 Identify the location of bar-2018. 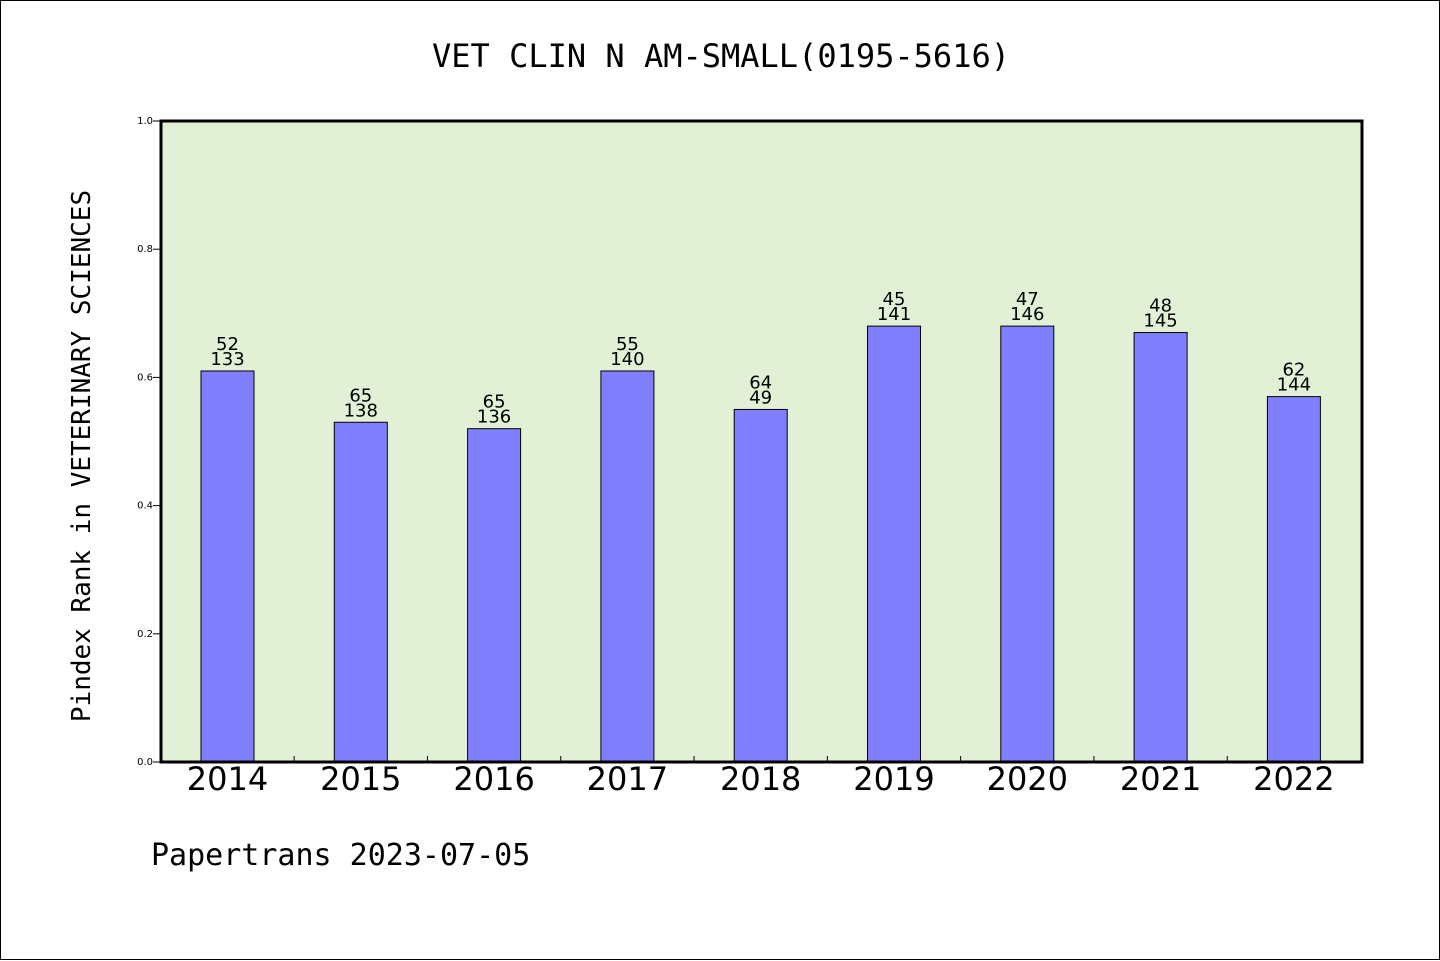
(760, 585).